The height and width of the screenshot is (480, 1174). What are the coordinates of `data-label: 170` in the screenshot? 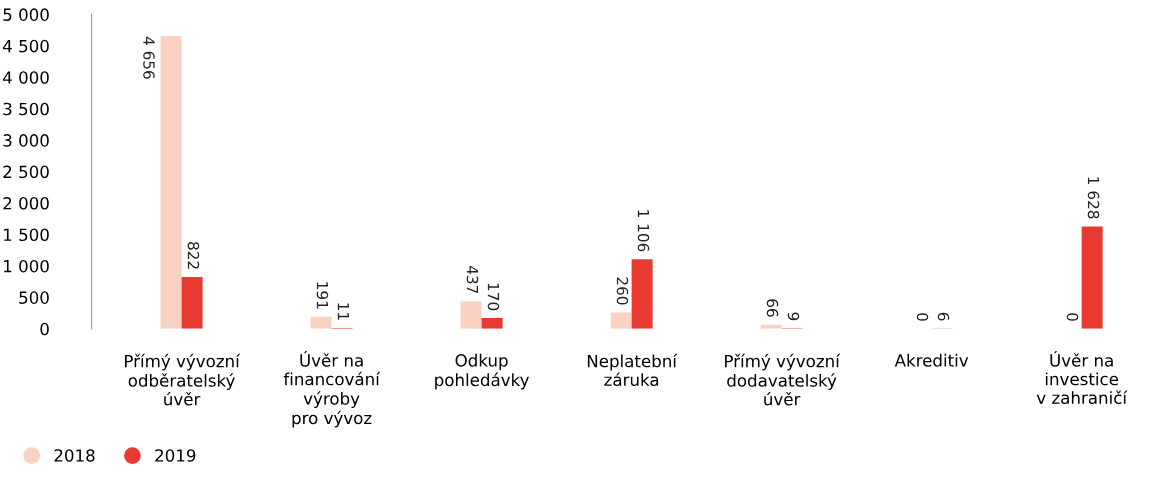 It's located at (493, 297).